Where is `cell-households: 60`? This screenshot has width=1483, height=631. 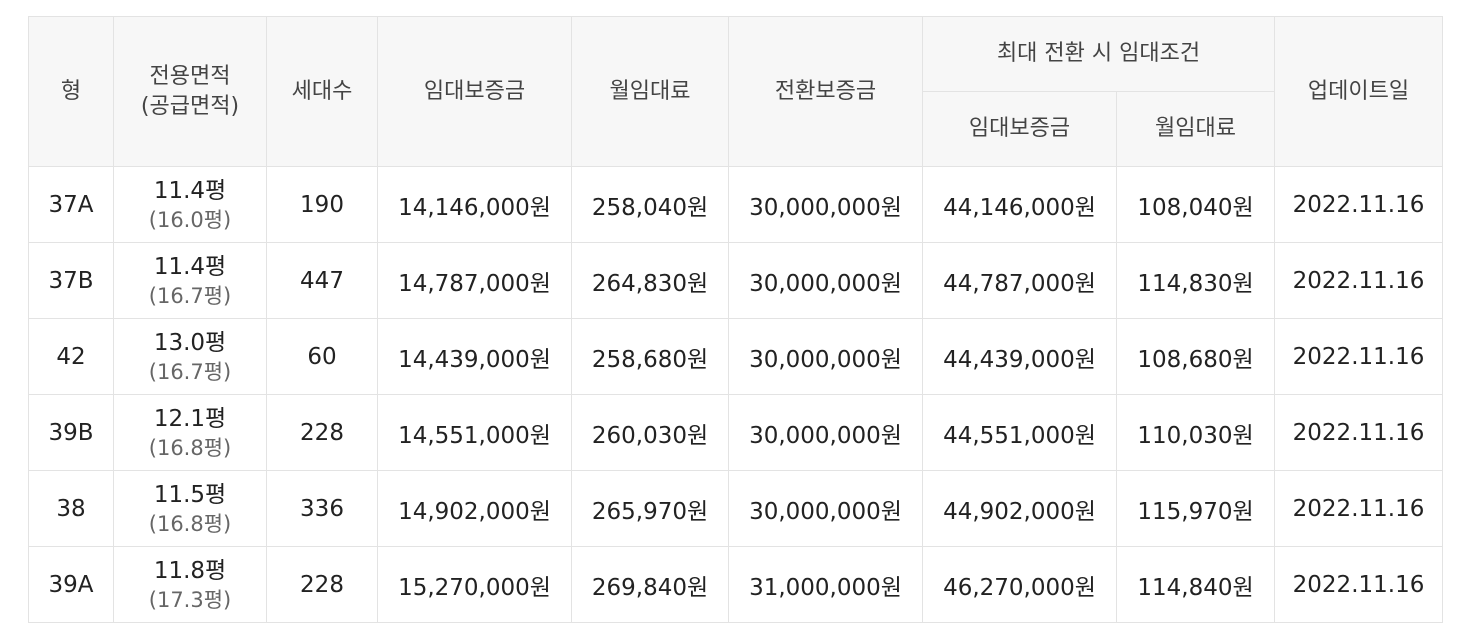
cell-households: 60 is located at coordinates (322, 356).